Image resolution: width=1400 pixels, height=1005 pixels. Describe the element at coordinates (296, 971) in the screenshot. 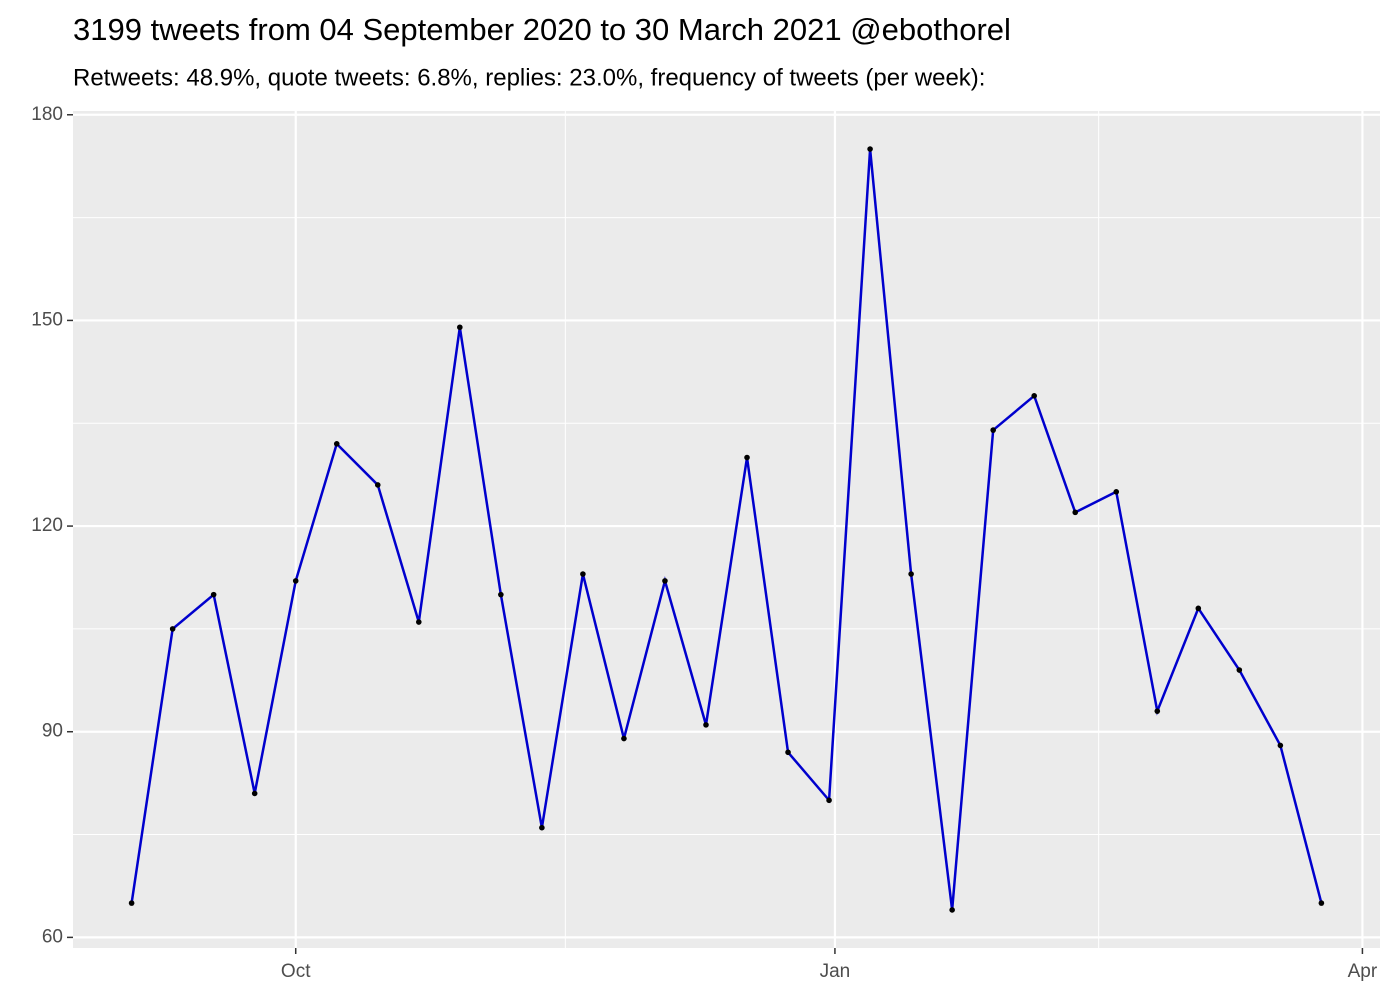

I see `x-tick-label: Oct` at that location.